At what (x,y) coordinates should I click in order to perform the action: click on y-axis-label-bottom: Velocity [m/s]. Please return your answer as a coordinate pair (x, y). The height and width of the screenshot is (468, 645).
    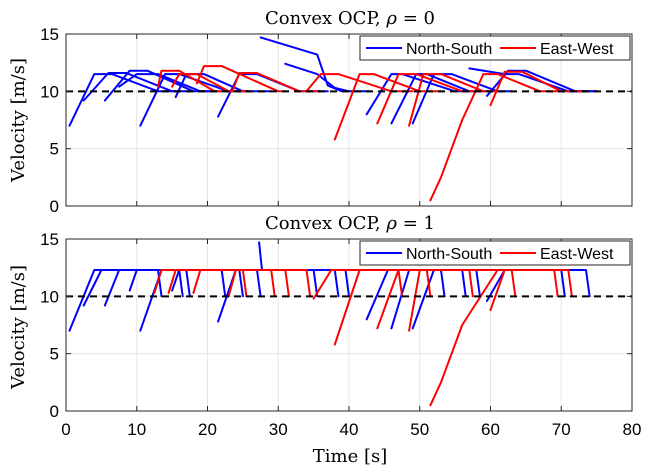
    Looking at the image, I should click on (18, 327).